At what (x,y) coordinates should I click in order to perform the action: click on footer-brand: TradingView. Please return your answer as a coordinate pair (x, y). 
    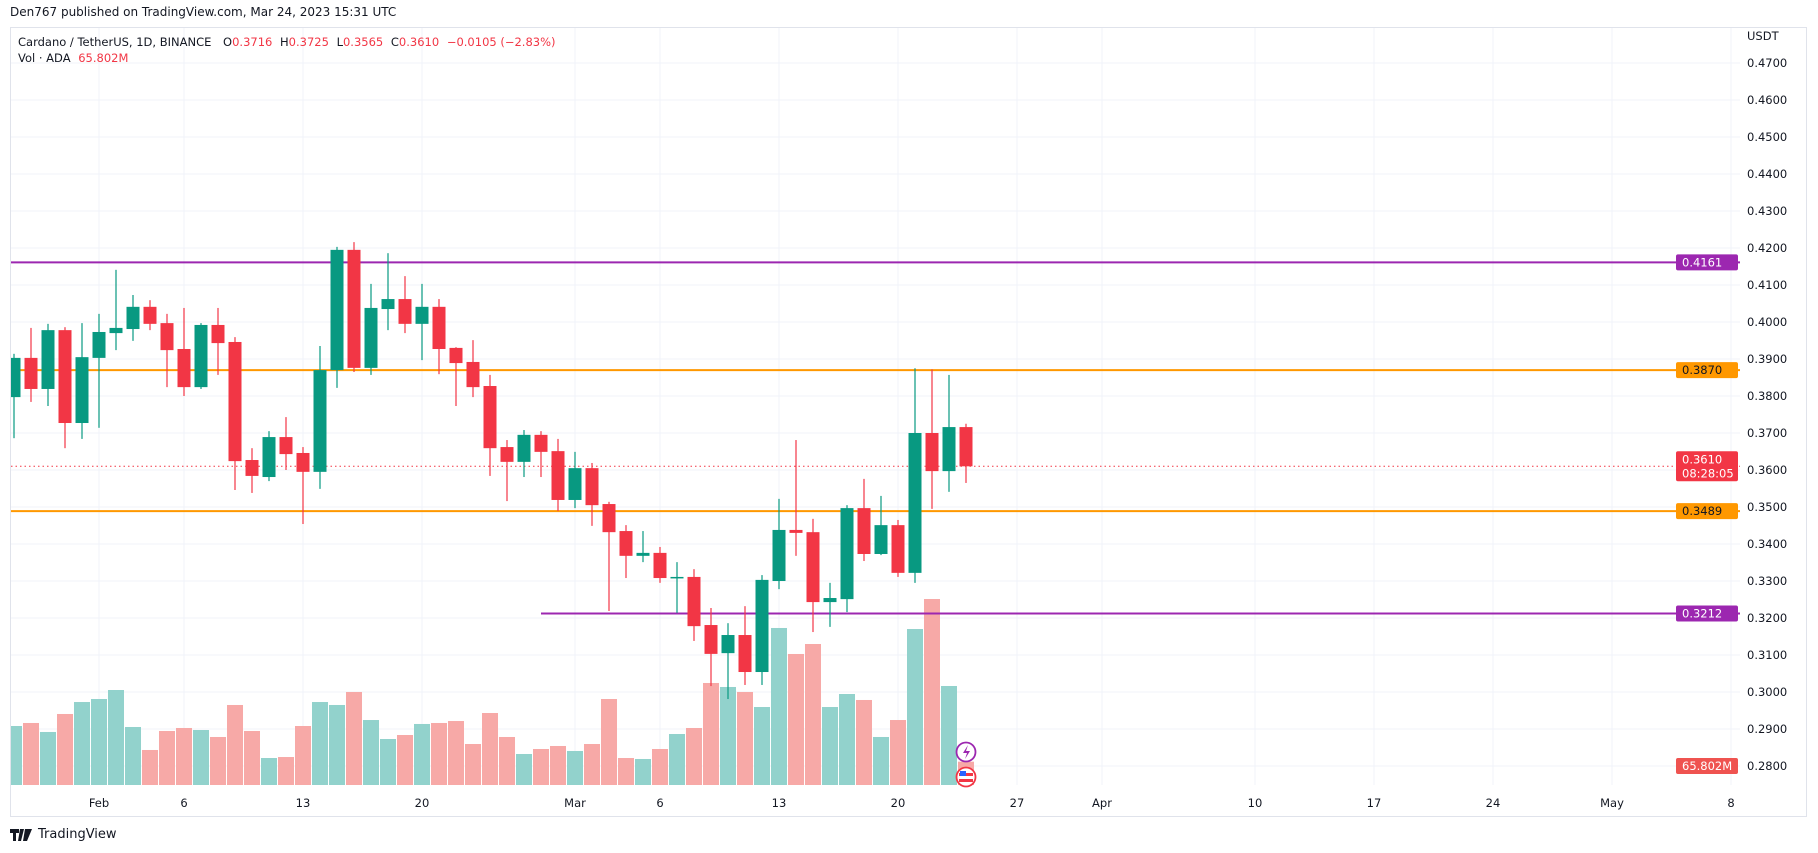
    Looking at the image, I should click on (77, 834).